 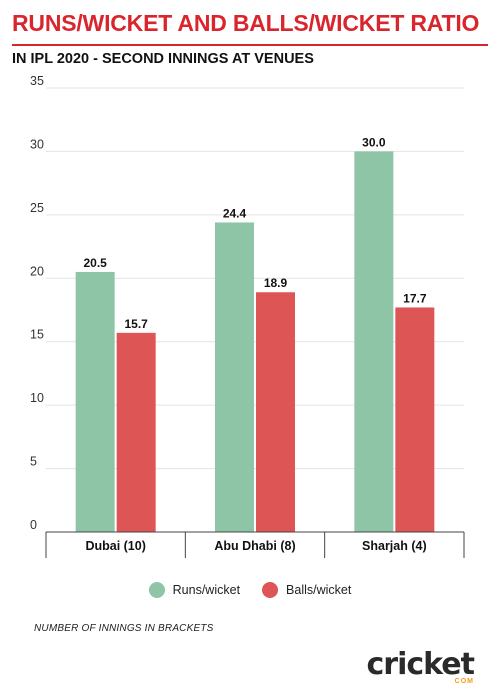 I want to click on legend-item-balls: Balls/wicket, so click(x=306, y=590).